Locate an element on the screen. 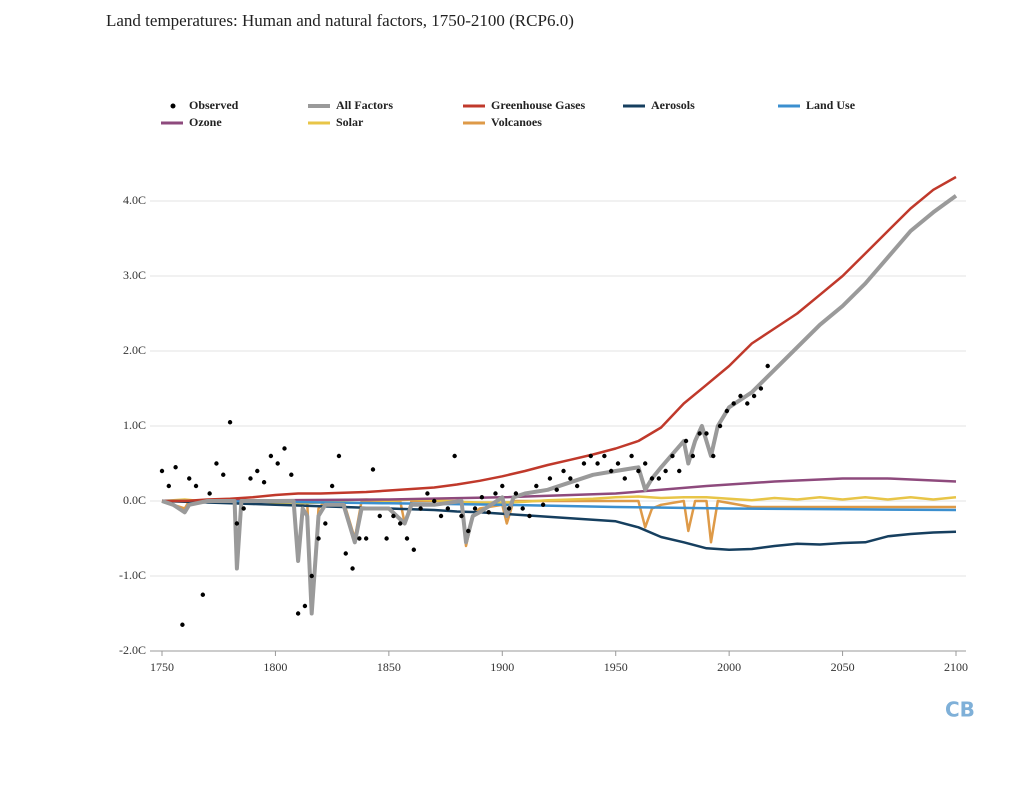  legend-label: Observed is located at coordinates (214, 105).